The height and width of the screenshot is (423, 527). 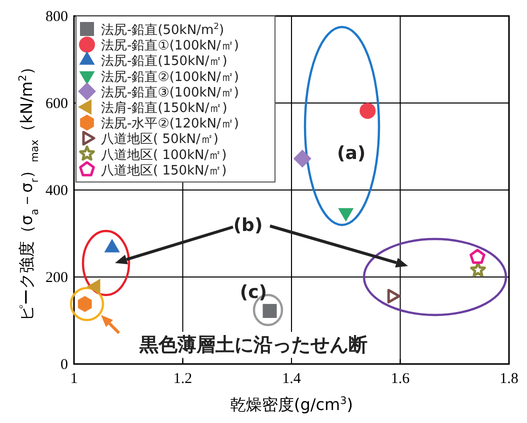 What do you see at coordinates (170, 124) in the screenshot?
I see `legend-label: 法尻-水平②(120kN/㎡)` at bounding box center [170, 124].